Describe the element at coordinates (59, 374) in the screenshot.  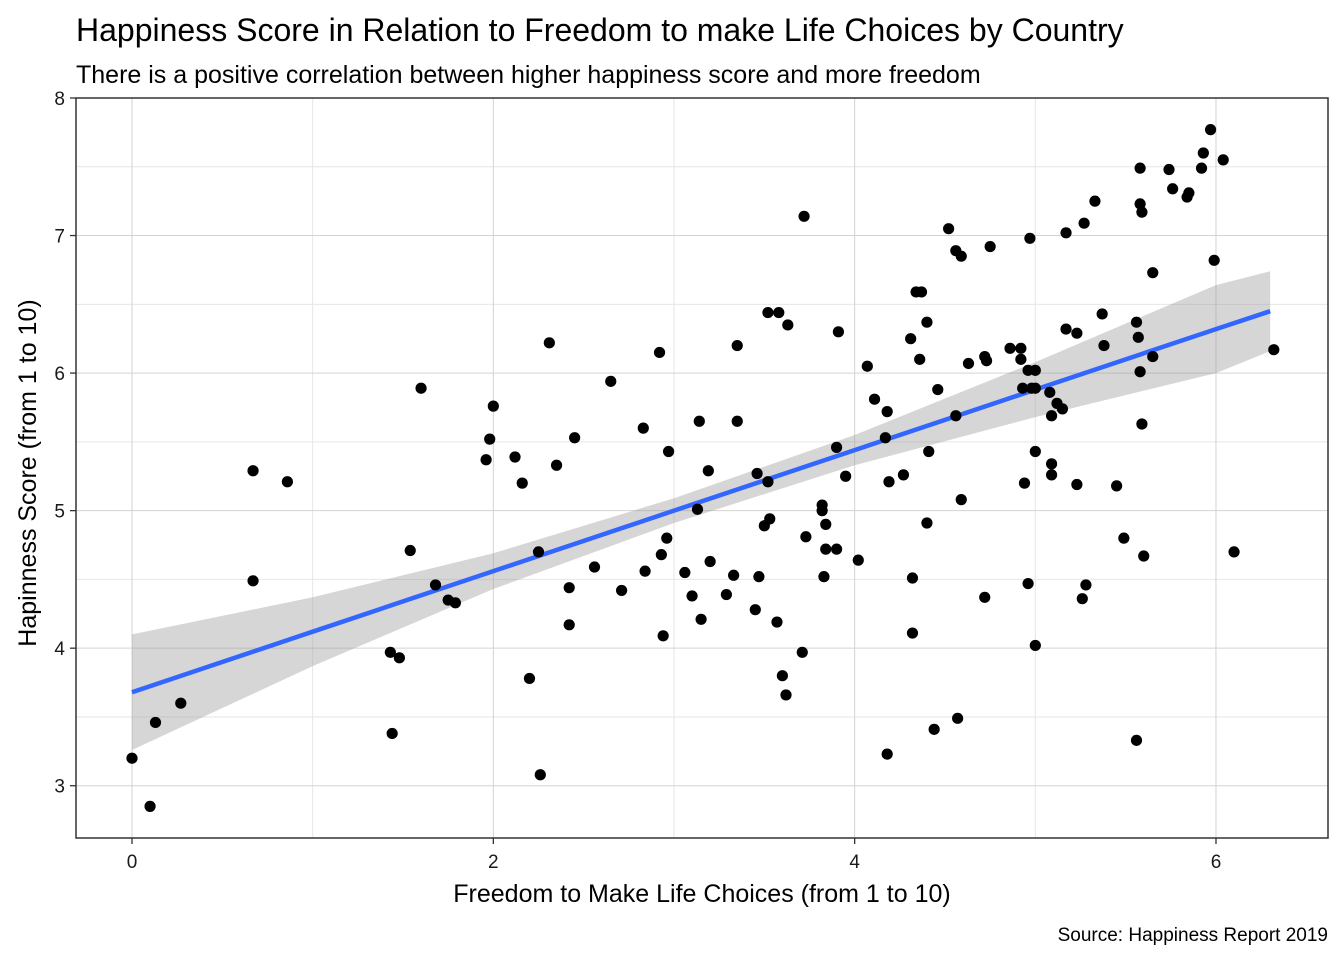
I see `y-tick-label: 6` at that location.